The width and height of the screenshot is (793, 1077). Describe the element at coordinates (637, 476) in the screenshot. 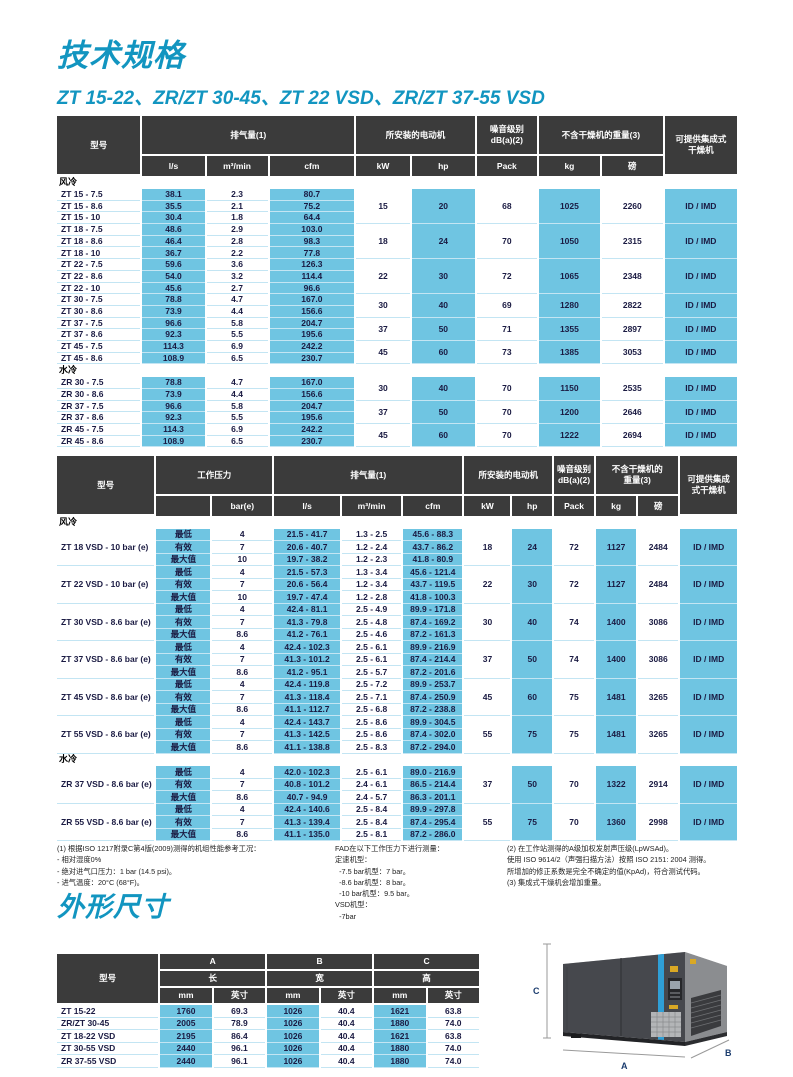

I see `column-header: 不含干燥机的 重量(3)` at that location.